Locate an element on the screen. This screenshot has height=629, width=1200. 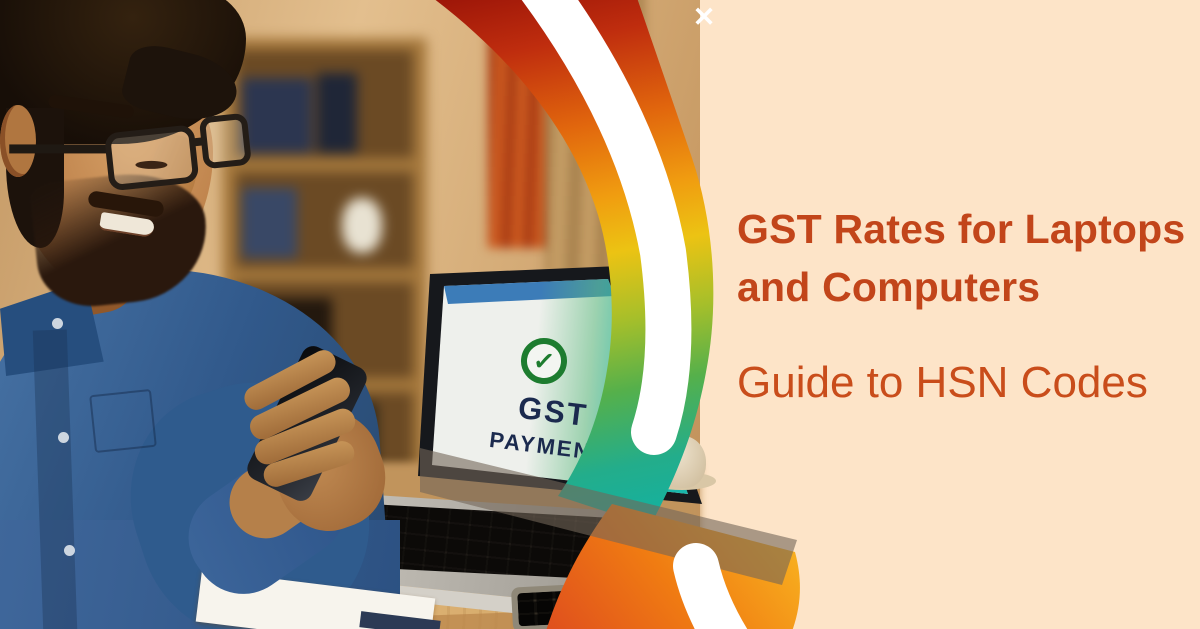
calculator is located at coordinates (582, 604).